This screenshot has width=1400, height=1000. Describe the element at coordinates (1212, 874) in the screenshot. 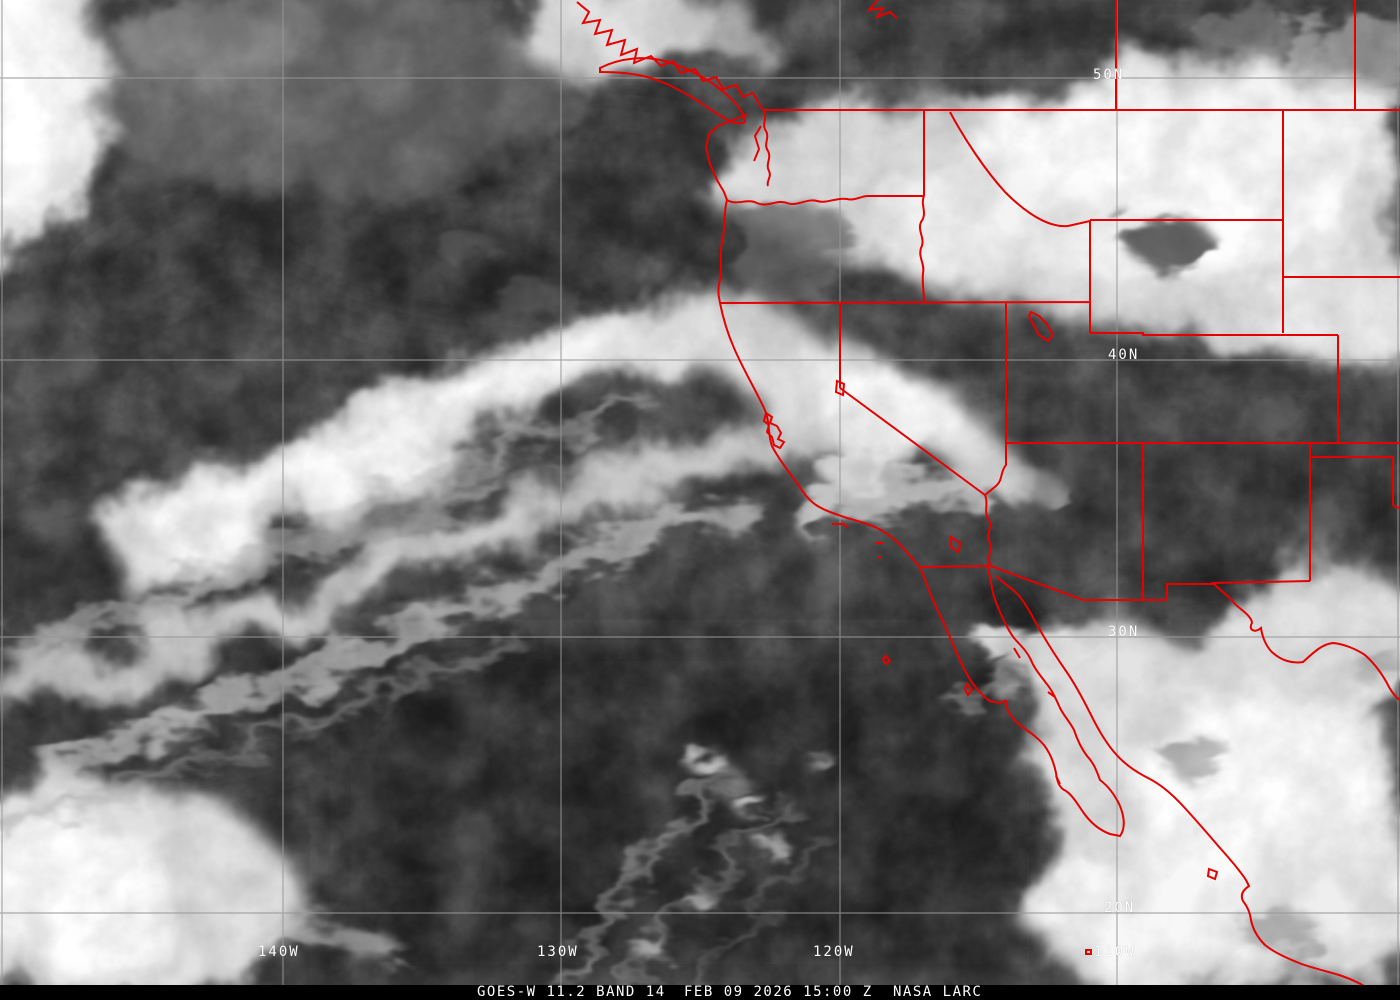

I see `mexican-lake-outline` at that location.